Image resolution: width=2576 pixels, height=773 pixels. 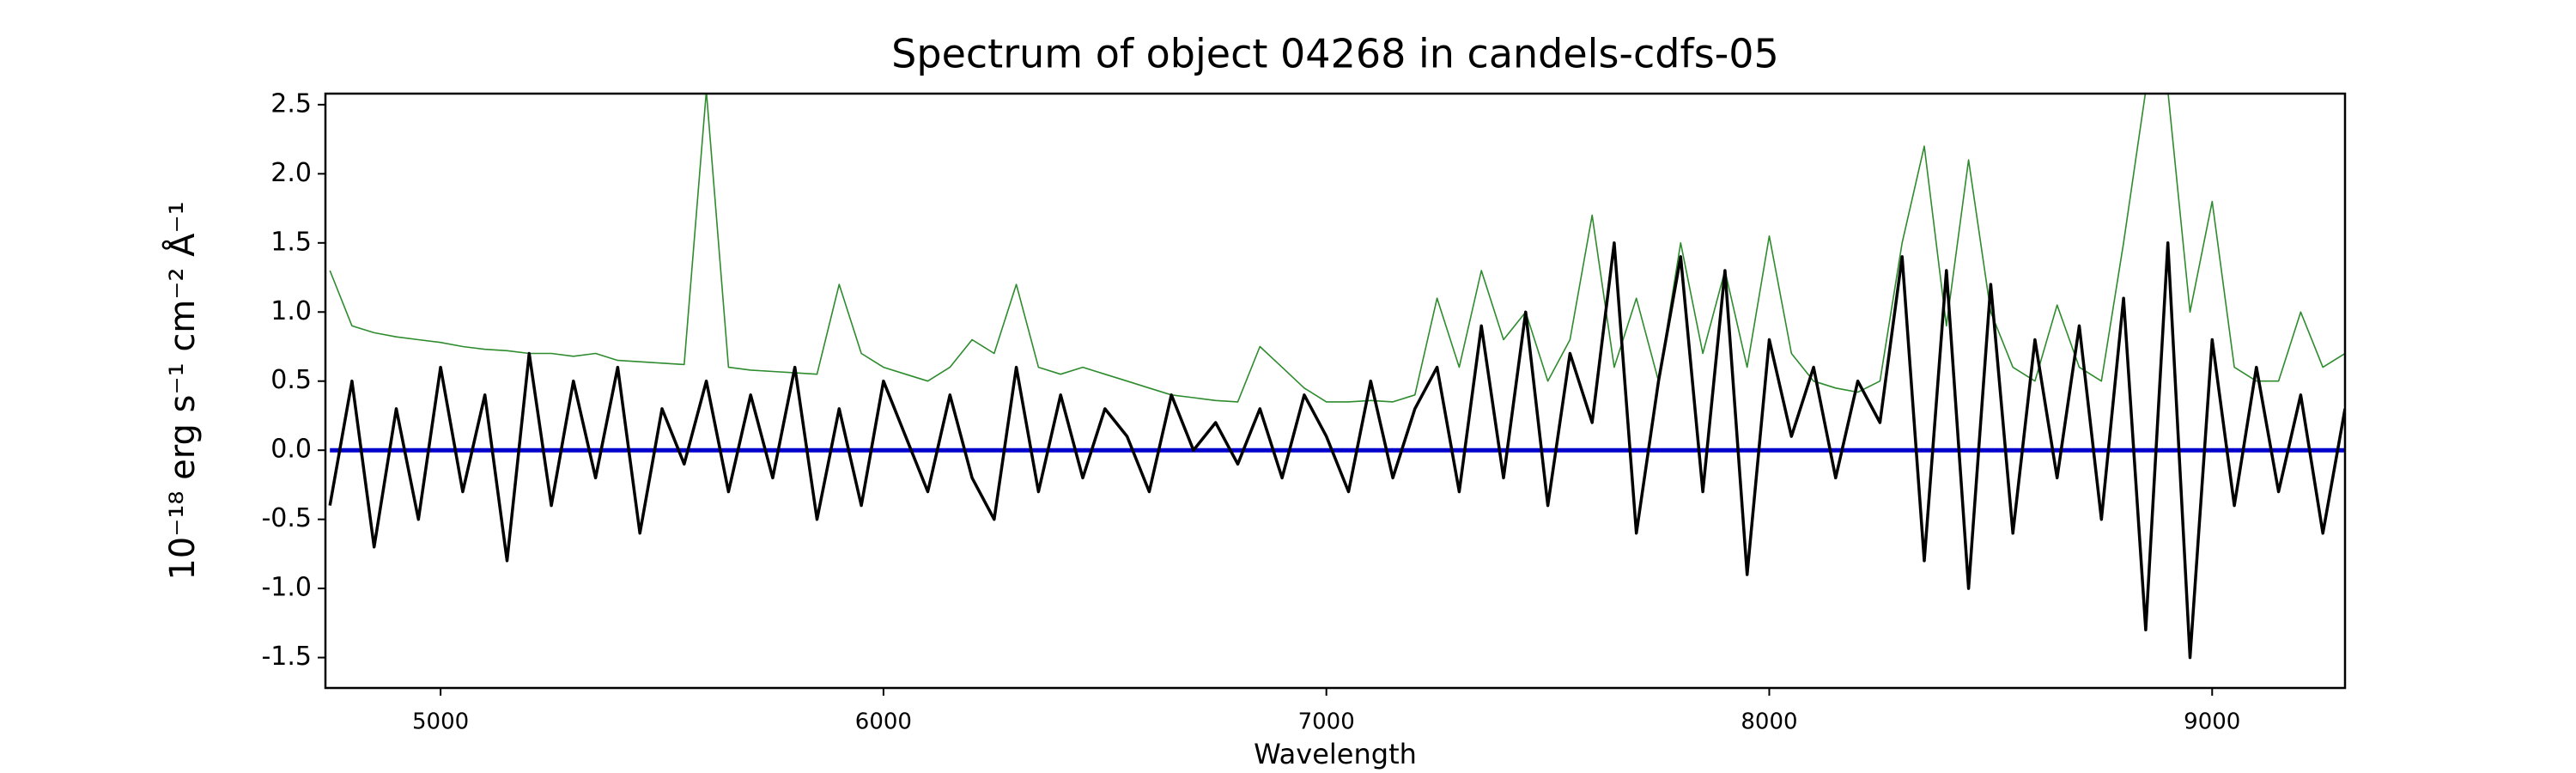 What do you see at coordinates (1335, 754) in the screenshot?
I see `x-axis-label: Wavelength` at bounding box center [1335, 754].